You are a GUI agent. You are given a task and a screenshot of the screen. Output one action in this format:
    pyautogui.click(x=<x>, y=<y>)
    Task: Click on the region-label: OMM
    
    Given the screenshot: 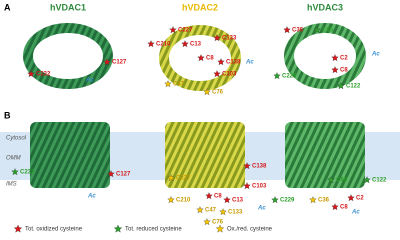 What is the action you would take?
    pyautogui.click(x=13, y=159)
    